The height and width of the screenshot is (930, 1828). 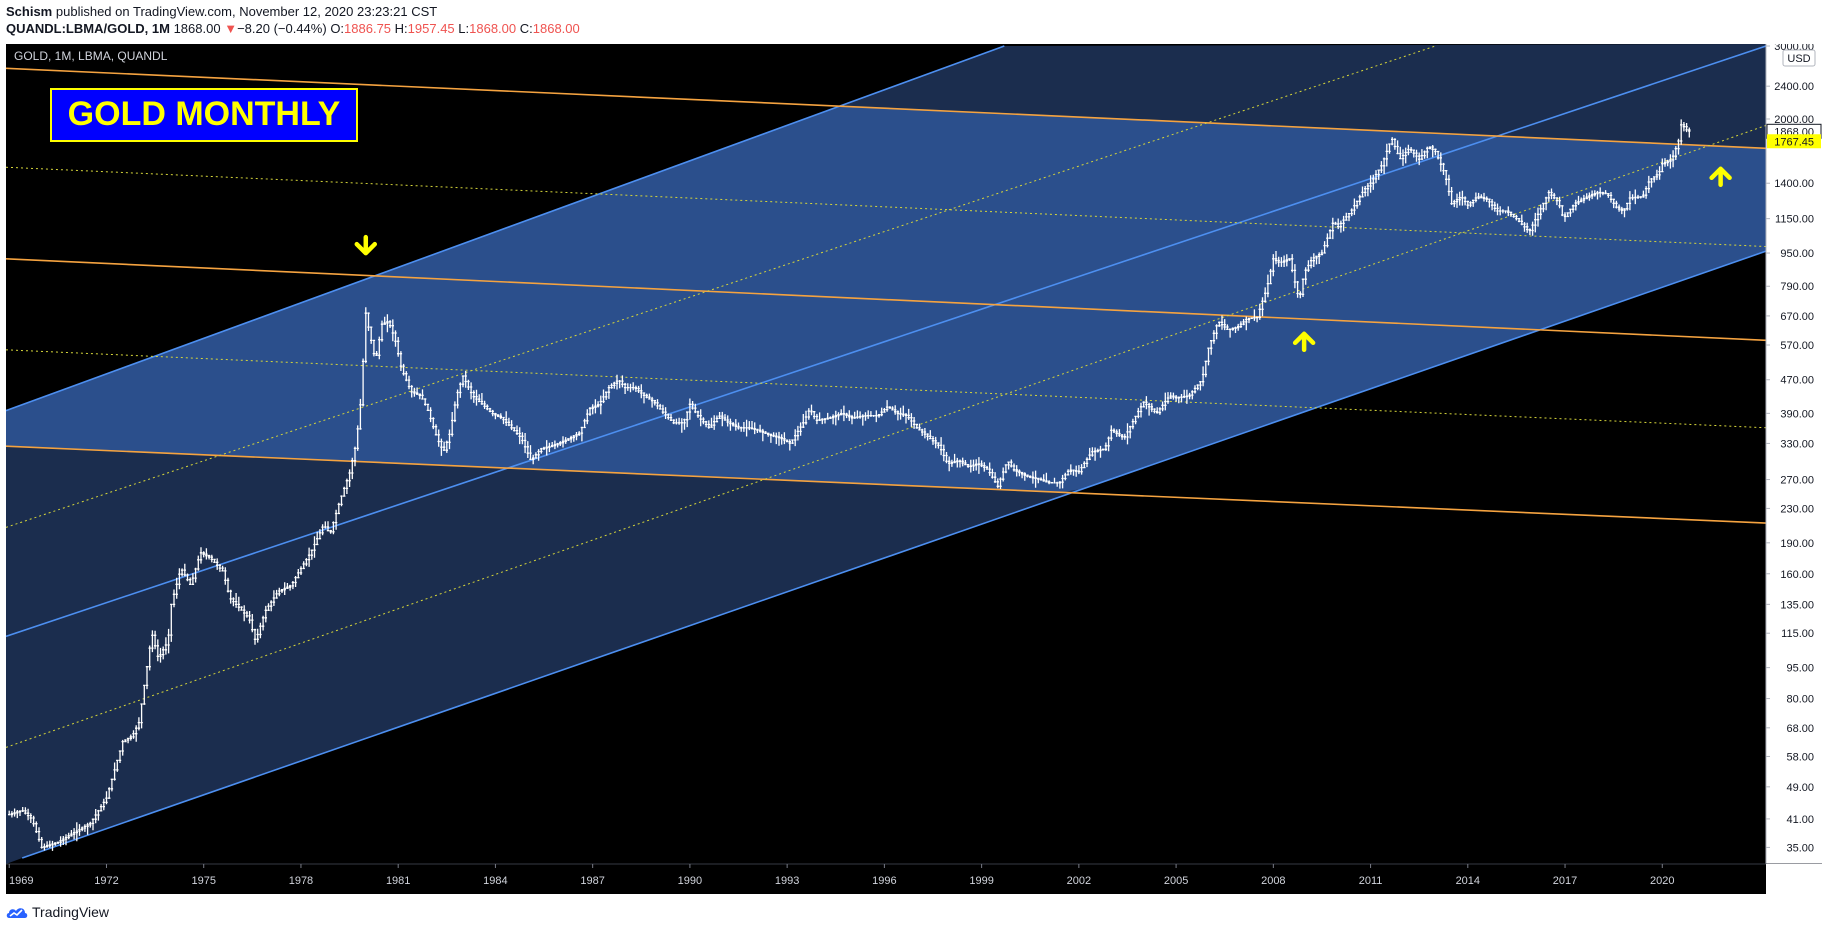 I want to click on y-tick-label: 80.00, so click(x=1800, y=700).